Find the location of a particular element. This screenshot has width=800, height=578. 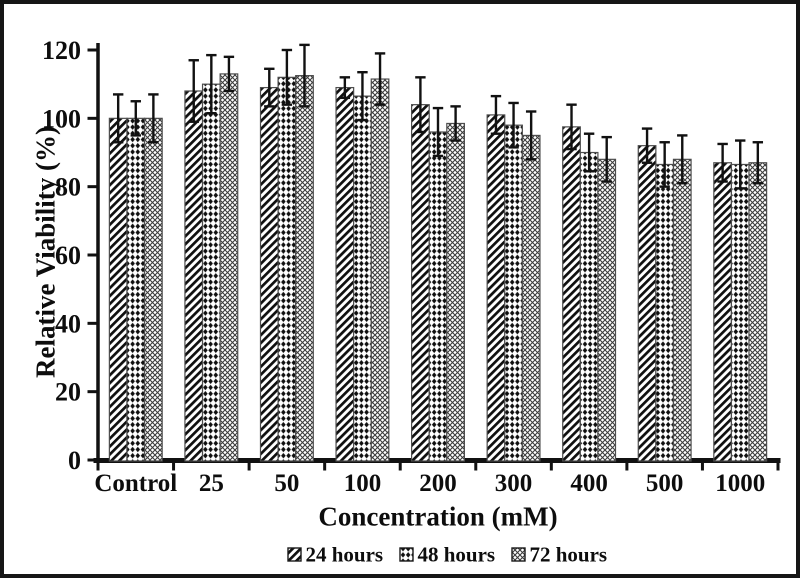

legend-swatch-24-hours is located at coordinates (294, 554).